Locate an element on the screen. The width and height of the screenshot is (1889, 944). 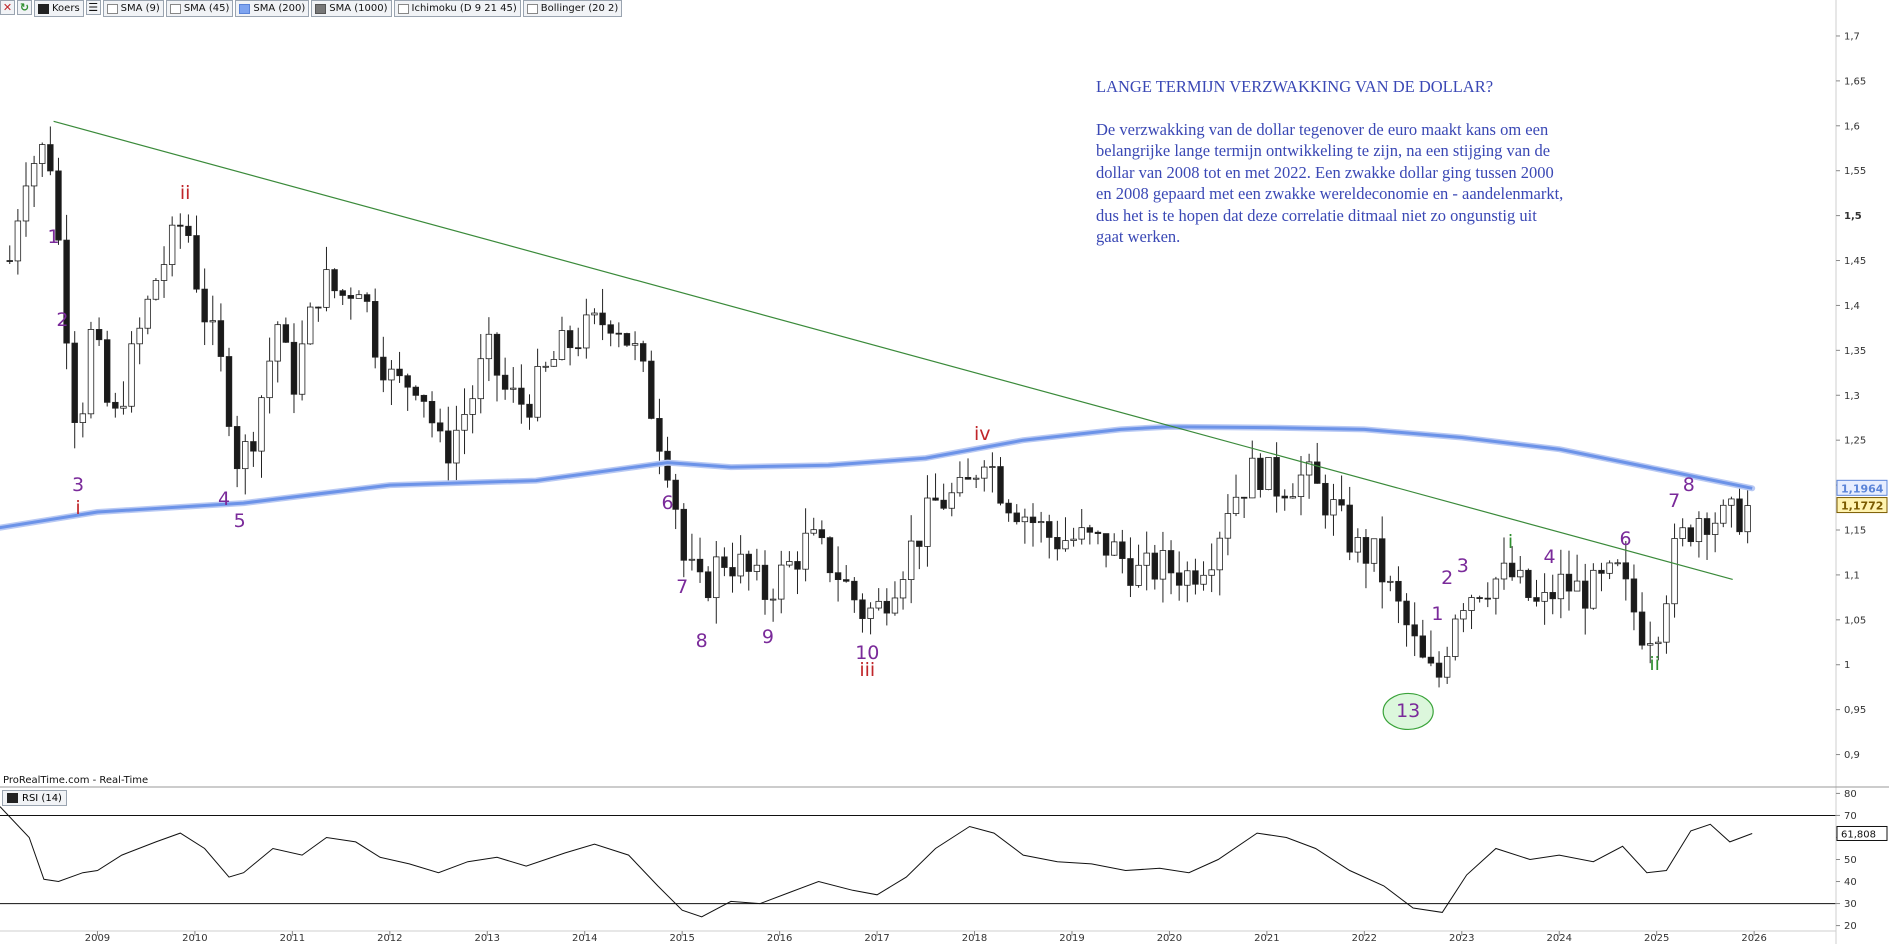
wave-label: 9 is located at coordinates (767, 636).